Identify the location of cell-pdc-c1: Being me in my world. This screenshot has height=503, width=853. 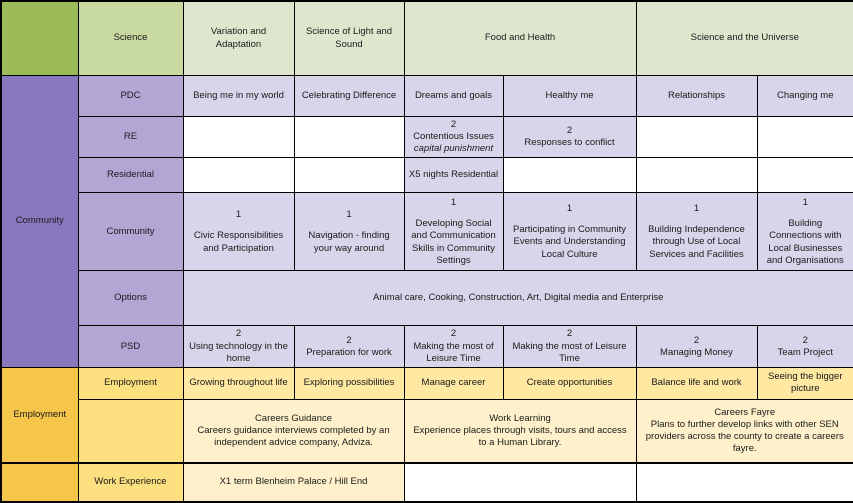
(238, 96).